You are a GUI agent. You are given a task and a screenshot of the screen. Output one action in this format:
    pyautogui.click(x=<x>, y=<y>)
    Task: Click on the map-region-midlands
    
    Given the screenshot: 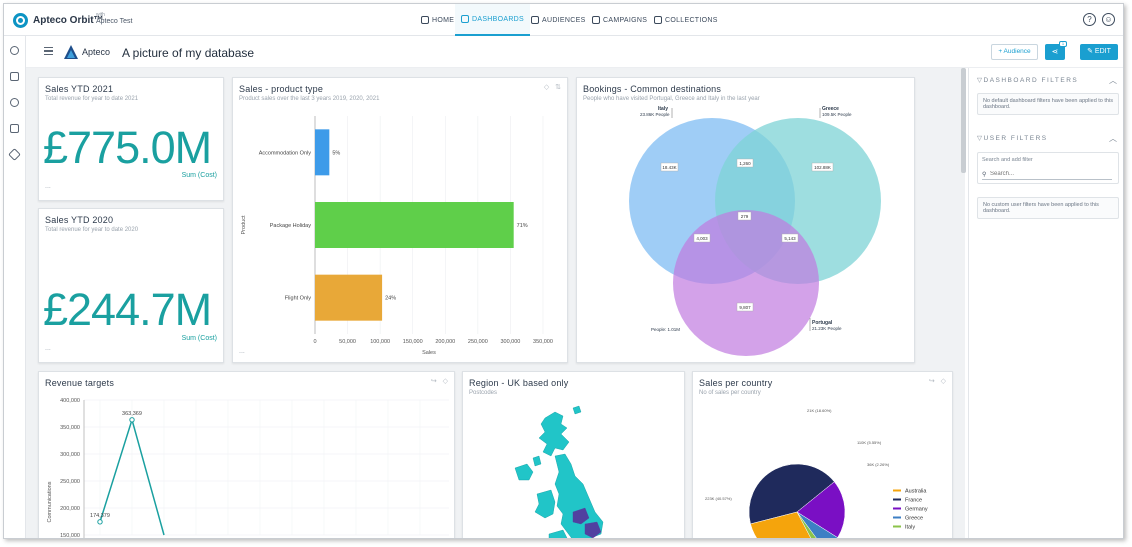 What is the action you would take?
    pyautogui.click(x=581, y=516)
    